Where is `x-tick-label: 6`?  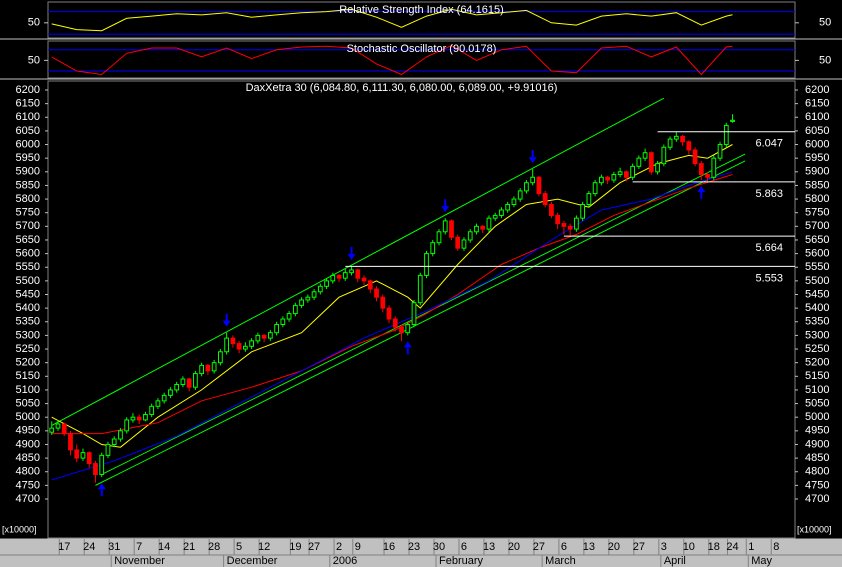
x-tick-label: 6 is located at coordinates (564, 547).